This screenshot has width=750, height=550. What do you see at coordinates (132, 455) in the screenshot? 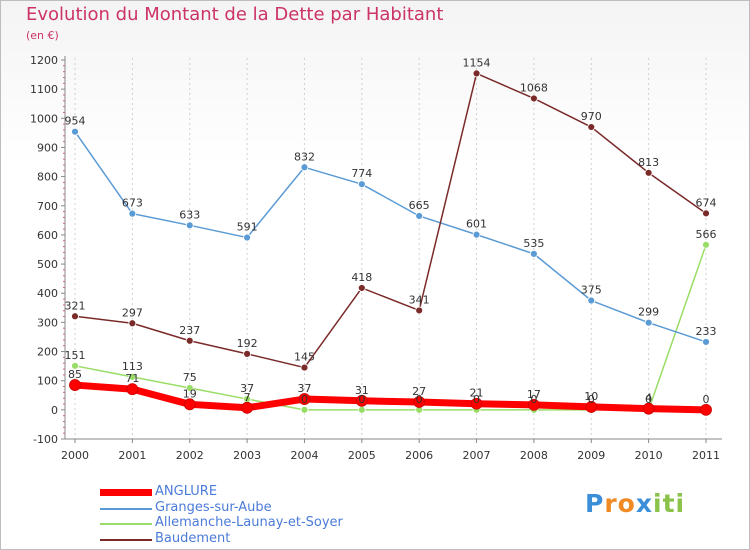
I see `x-tick-label: 2001` at bounding box center [132, 455].